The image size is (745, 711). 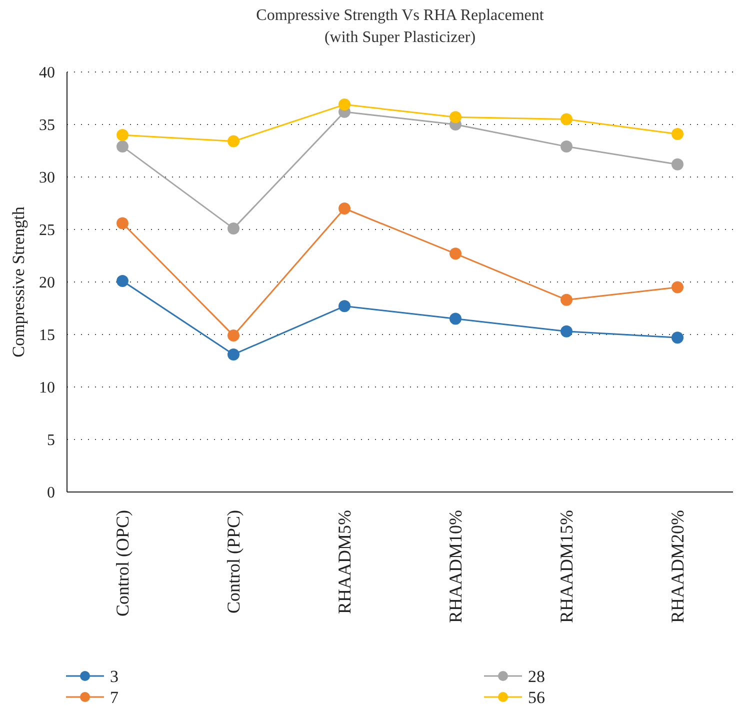 What do you see at coordinates (678, 567) in the screenshot?
I see `x-tick-label: RHAADM20%` at bounding box center [678, 567].